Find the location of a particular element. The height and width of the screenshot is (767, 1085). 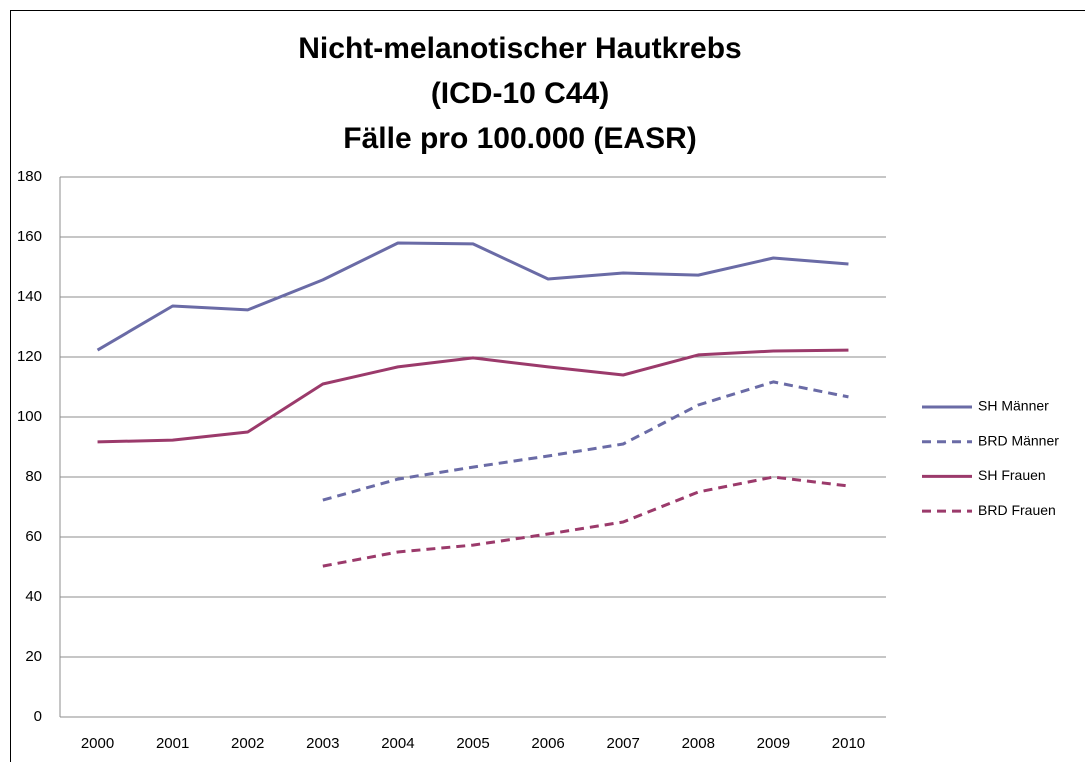

legend-label: SH Männer is located at coordinates (1013, 406).